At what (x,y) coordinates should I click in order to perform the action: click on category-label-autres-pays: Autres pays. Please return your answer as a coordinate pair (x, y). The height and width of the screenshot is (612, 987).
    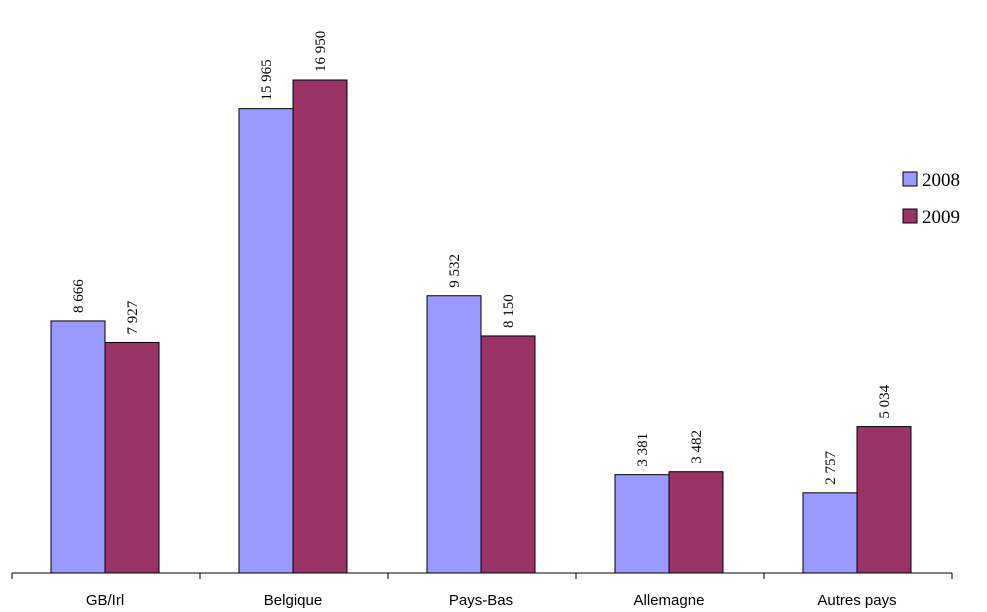
    Looking at the image, I should click on (856, 600).